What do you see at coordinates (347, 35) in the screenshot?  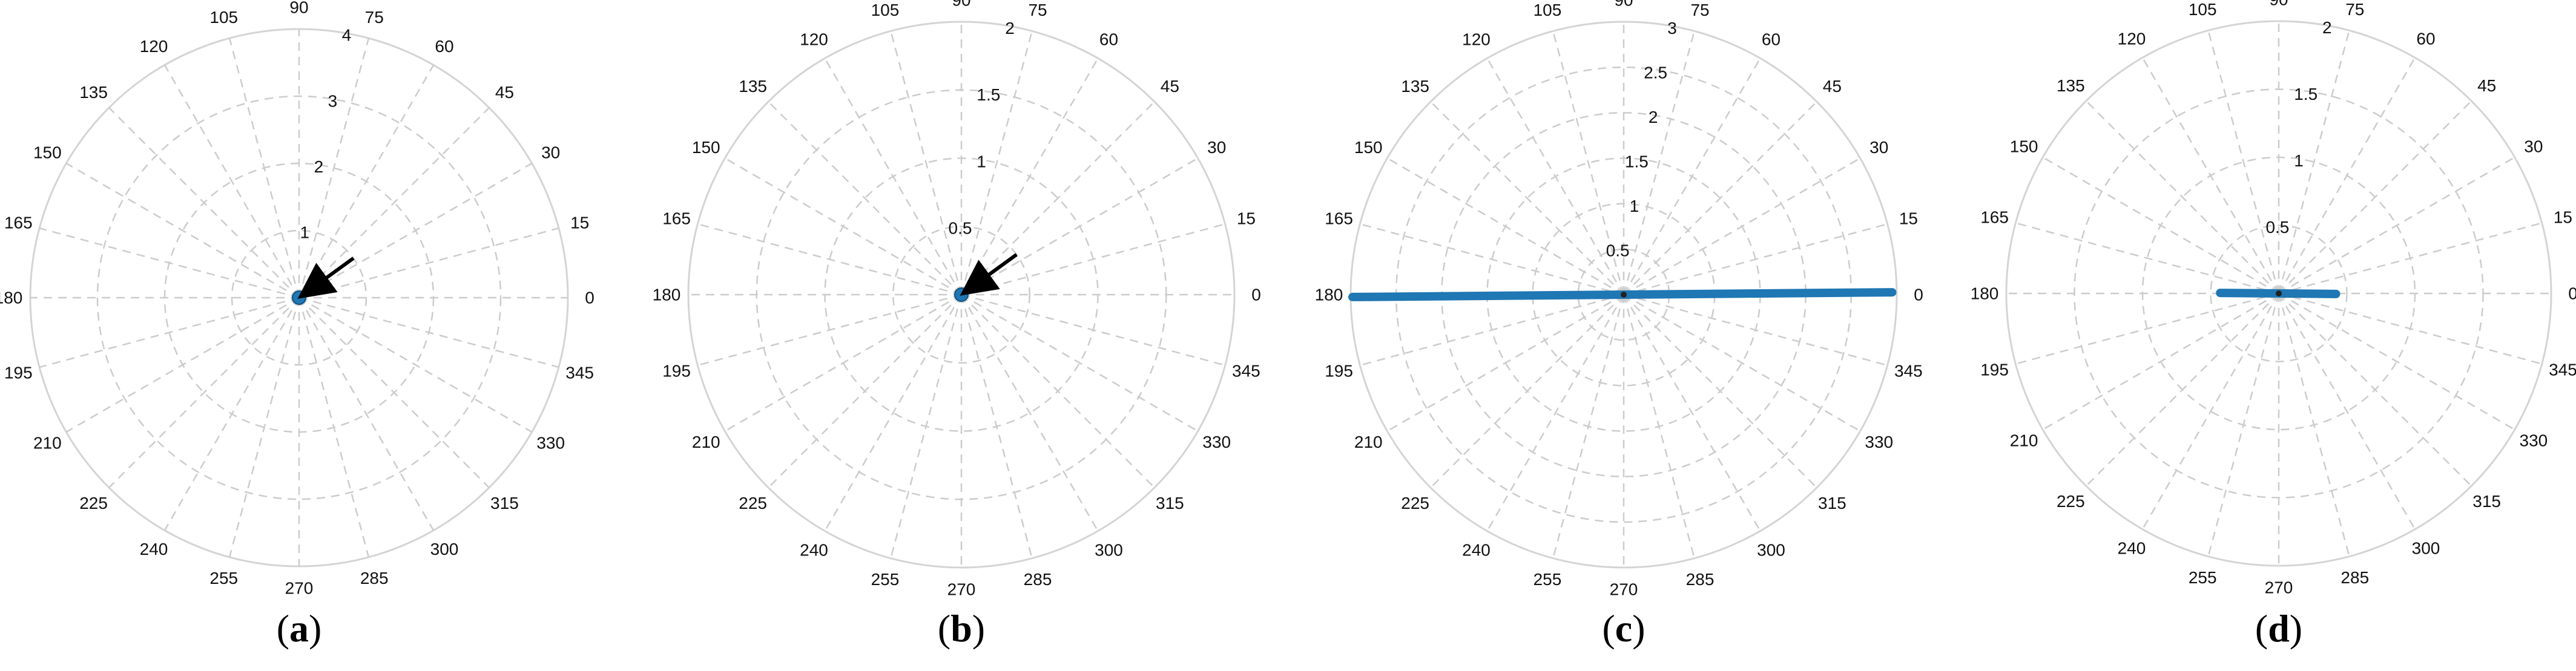 I see `radial-tick-label: 4` at bounding box center [347, 35].